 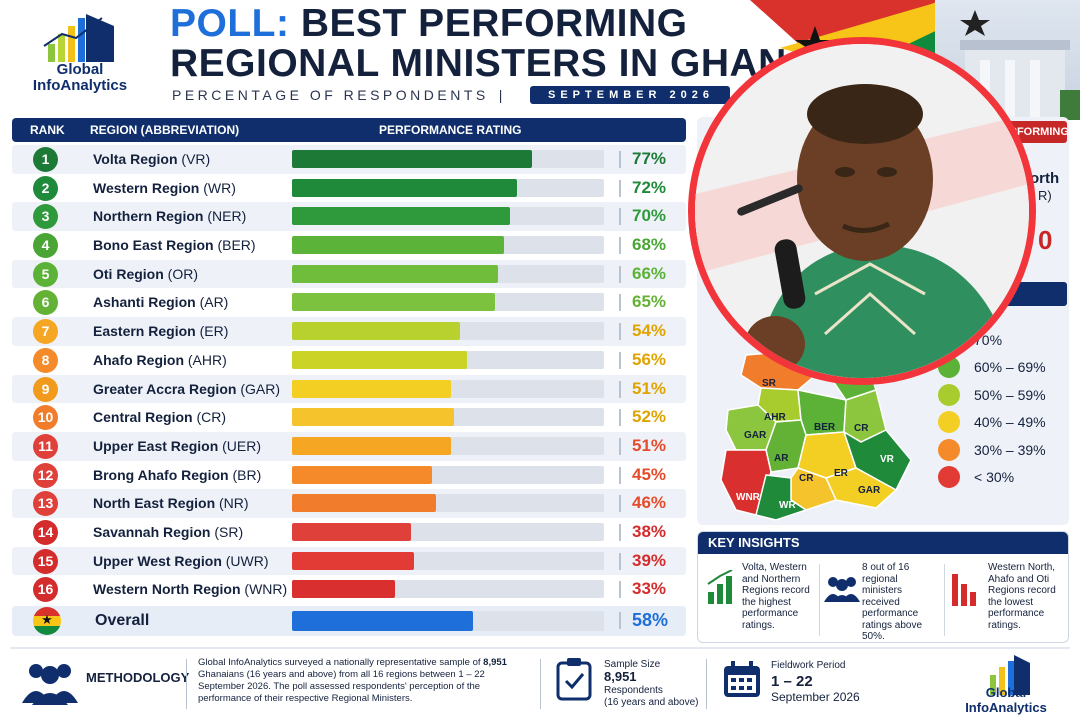 I want to click on rating-value: 66%, so click(x=649, y=273).